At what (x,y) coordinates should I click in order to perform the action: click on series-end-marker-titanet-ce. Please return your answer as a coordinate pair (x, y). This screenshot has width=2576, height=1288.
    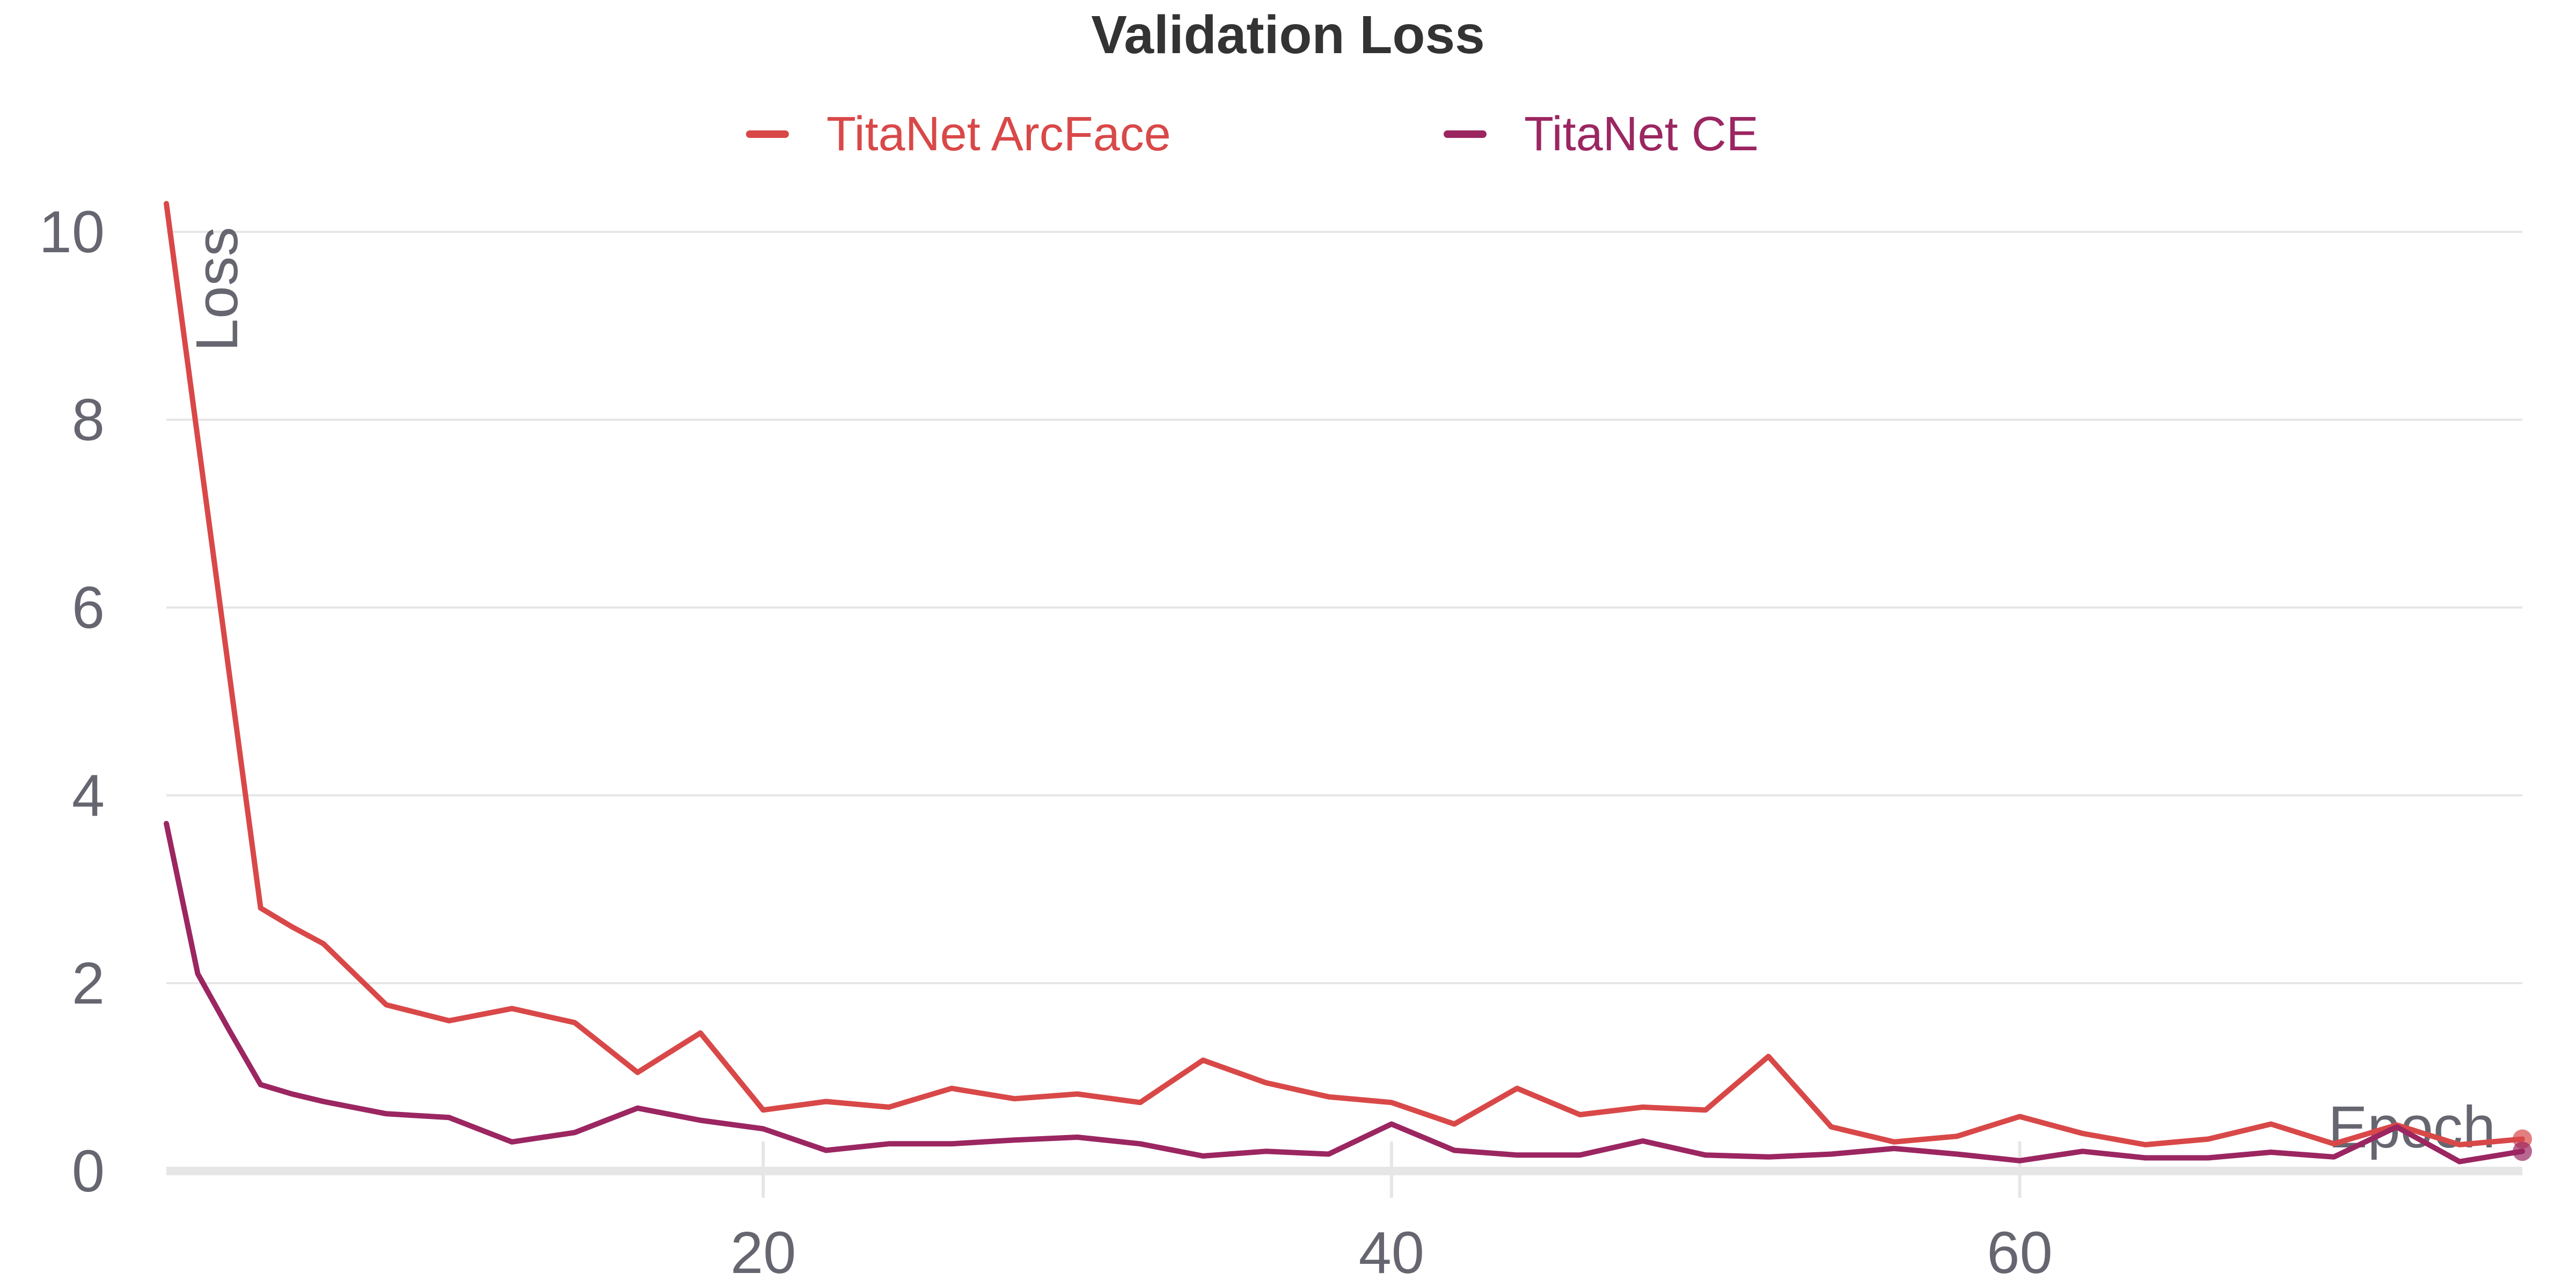
    Looking at the image, I should click on (2522, 1151).